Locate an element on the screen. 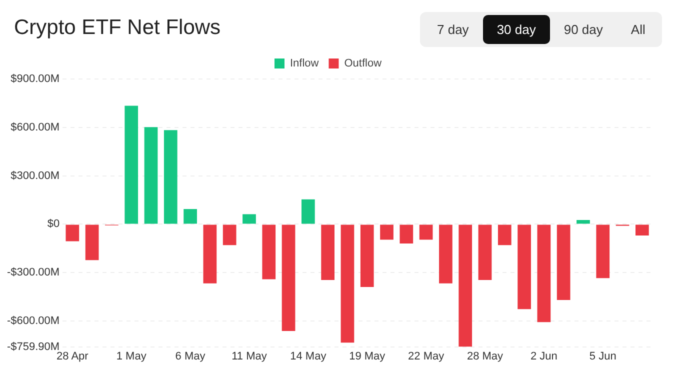  x-tick-label: 11 May is located at coordinates (250, 356).